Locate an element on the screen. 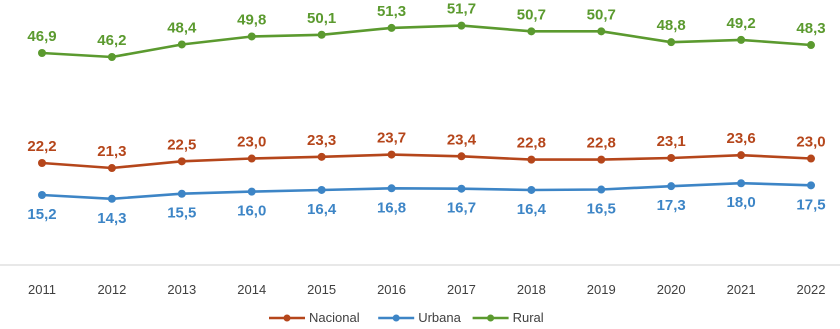  data-label-nacional: 23,6 is located at coordinates (740, 138).